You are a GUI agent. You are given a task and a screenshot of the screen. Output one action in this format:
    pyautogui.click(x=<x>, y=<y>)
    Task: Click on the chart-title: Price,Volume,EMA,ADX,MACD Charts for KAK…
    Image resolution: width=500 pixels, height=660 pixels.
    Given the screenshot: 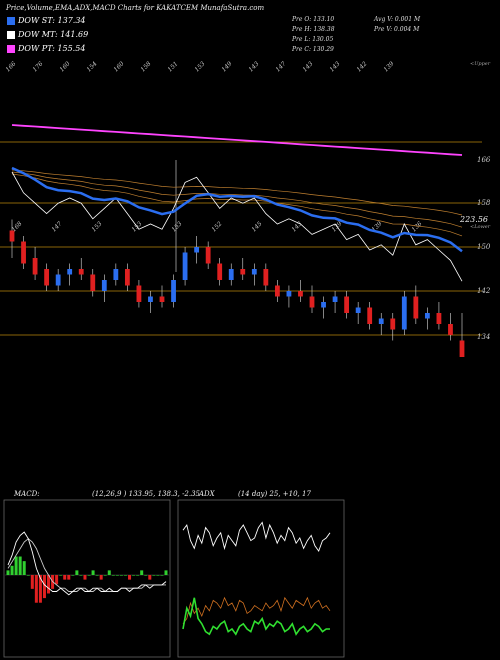 What is the action you would take?
    pyautogui.click(x=135, y=8)
    